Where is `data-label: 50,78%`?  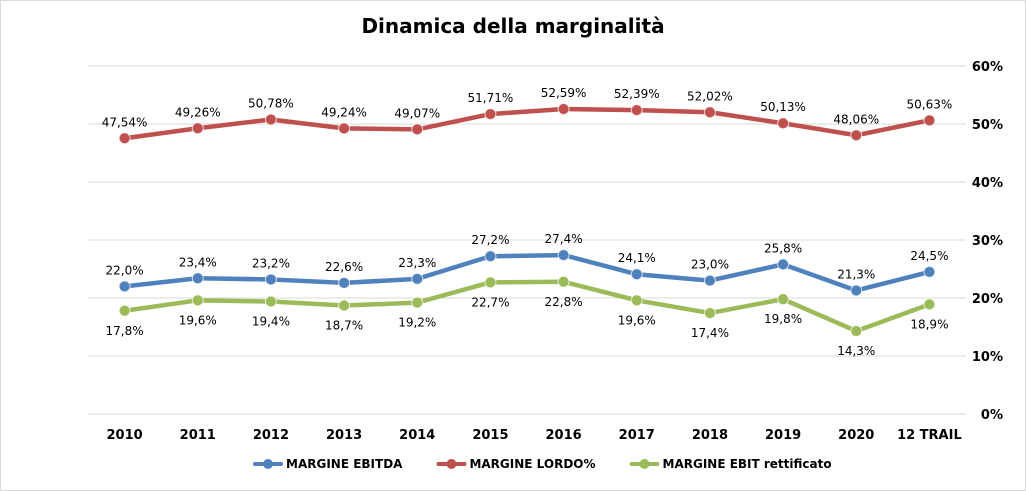
data-label: 50,78% is located at coordinates (271, 103).